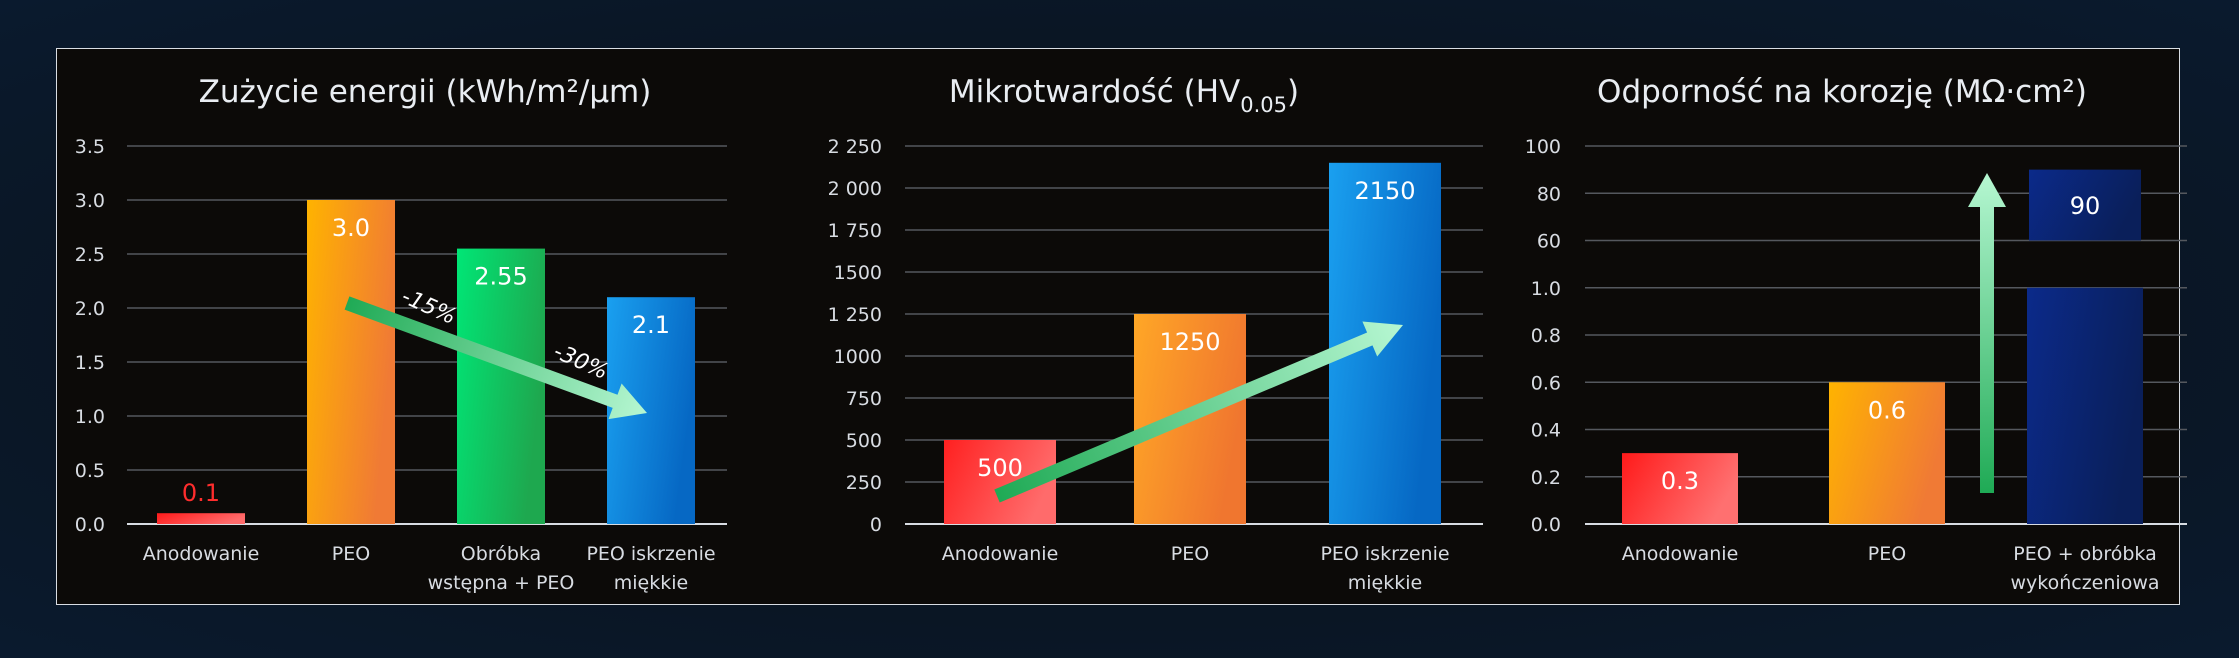 Image resolution: width=2239 pixels, height=658 pixels. I want to click on y-tick-label: 1 250, so click(855, 315).